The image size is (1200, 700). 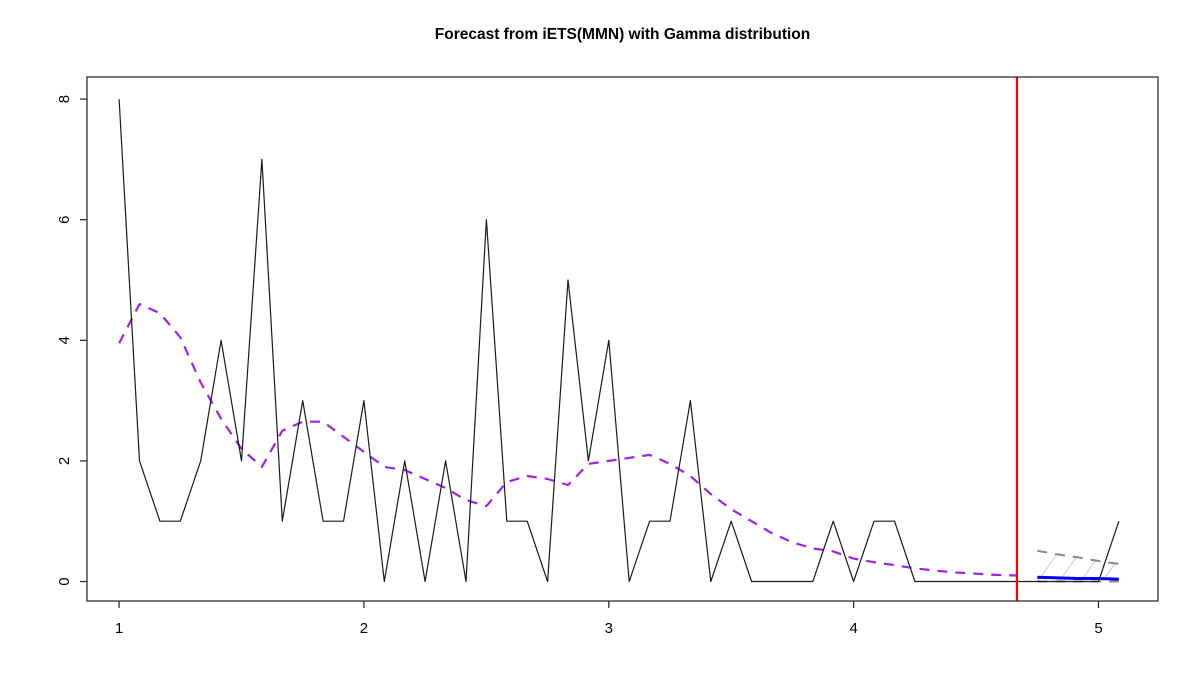 What do you see at coordinates (1098, 628) in the screenshot?
I see `x-axis-tick-label: 5` at bounding box center [1098, 628].